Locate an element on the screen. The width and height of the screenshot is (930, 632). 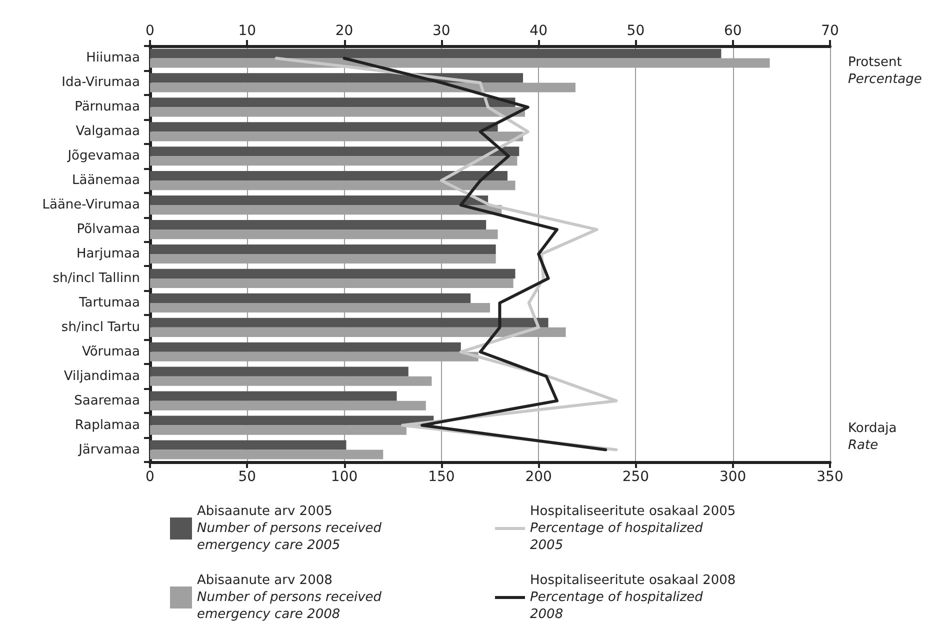
x-tick-label: 100 is located at coordinates (344, 477).